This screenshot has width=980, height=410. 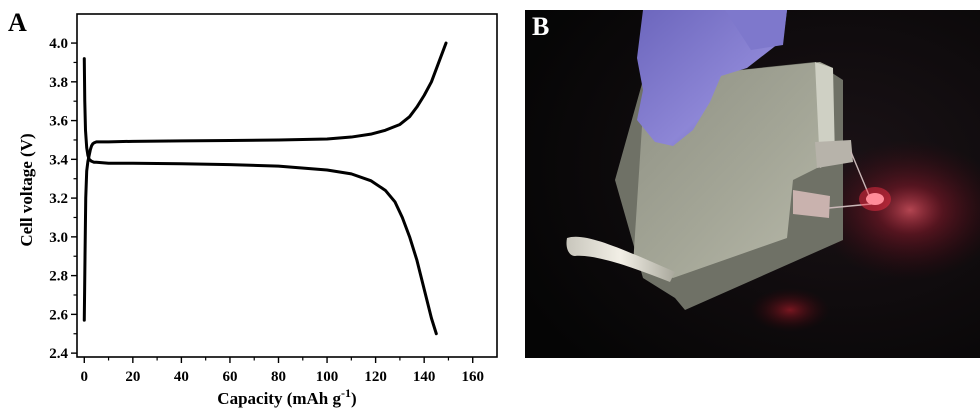 What do you see at coordinates (58, 44) in the screenshot?
I see `y-tick-label: 4.0` at bounding box center [58, 44].